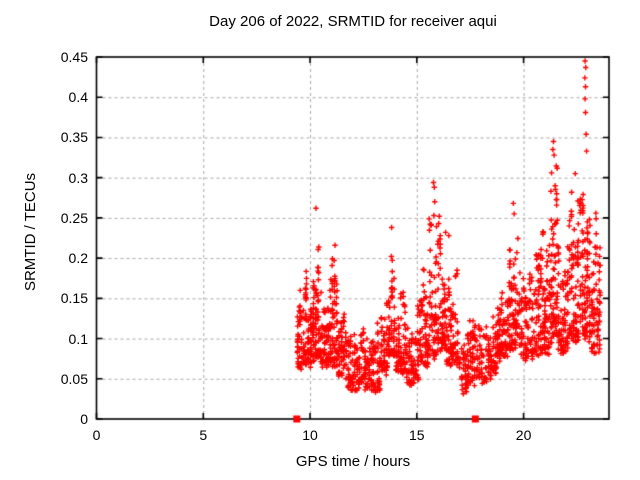 The image size is (640, 480). Describe the element at coordinates (78, 338) in the screenshot. I see `y-tick-label: 0.1` at that location.